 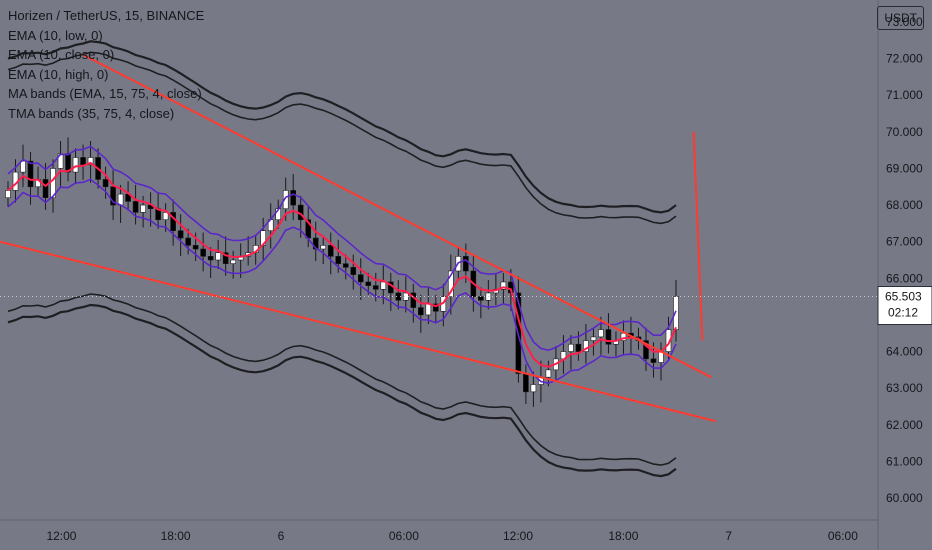 What do you see at coordinates (904, 132) in the screenshot?
I see `y-tick-label: 70.000` at bounding box center [904, 132].